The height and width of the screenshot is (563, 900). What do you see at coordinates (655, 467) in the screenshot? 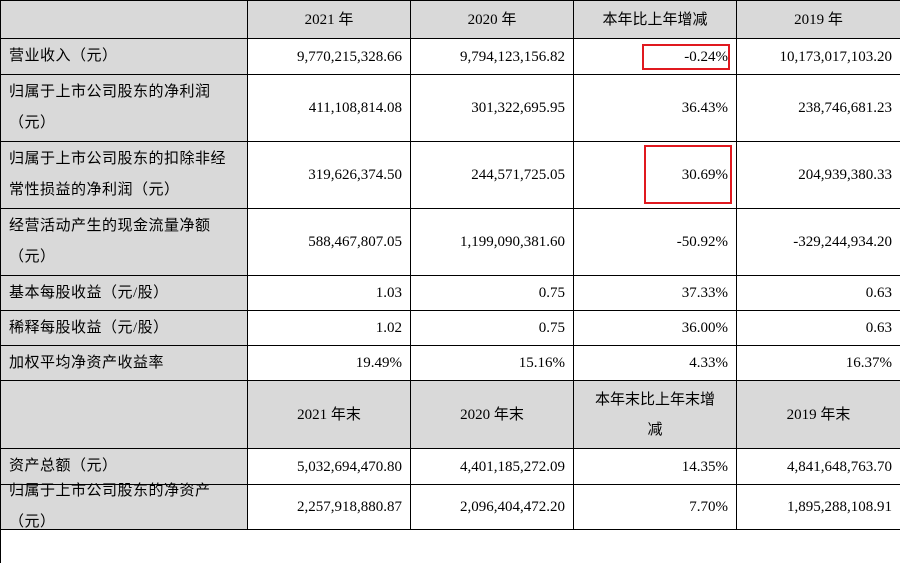
I see `cell-assets-change: 14.35%` at bounding box center [655, 467].